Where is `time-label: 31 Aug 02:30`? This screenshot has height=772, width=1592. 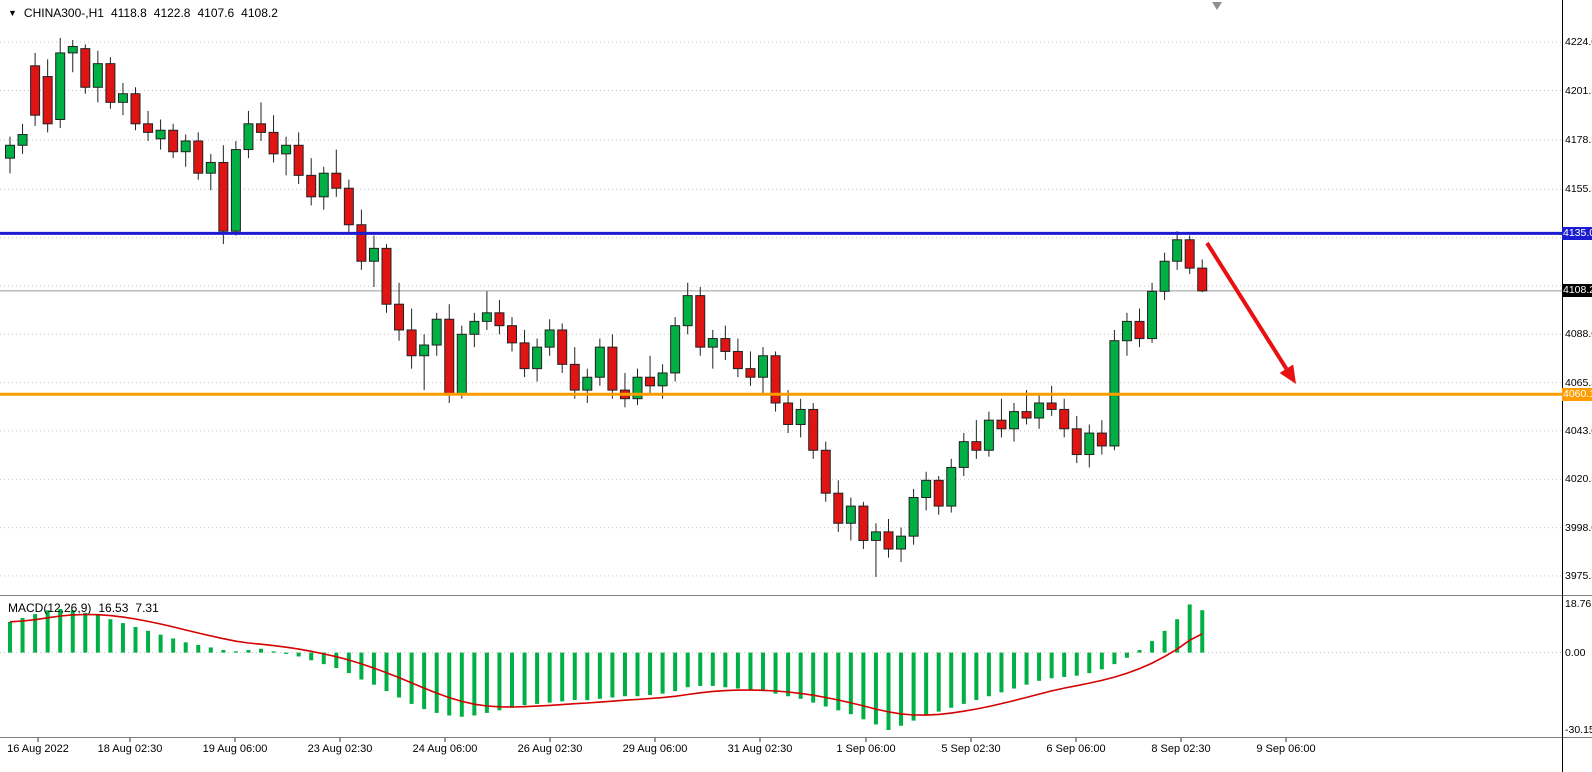 time-label: 31 Aug 02:30 is located at coordinates (760, 749).